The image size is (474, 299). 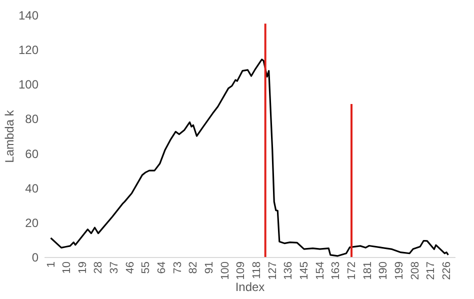 What do you see at coordinates (146, 268) in the screenshot?
I see `x-tick-label: 55` at bounding box center [146, 268].